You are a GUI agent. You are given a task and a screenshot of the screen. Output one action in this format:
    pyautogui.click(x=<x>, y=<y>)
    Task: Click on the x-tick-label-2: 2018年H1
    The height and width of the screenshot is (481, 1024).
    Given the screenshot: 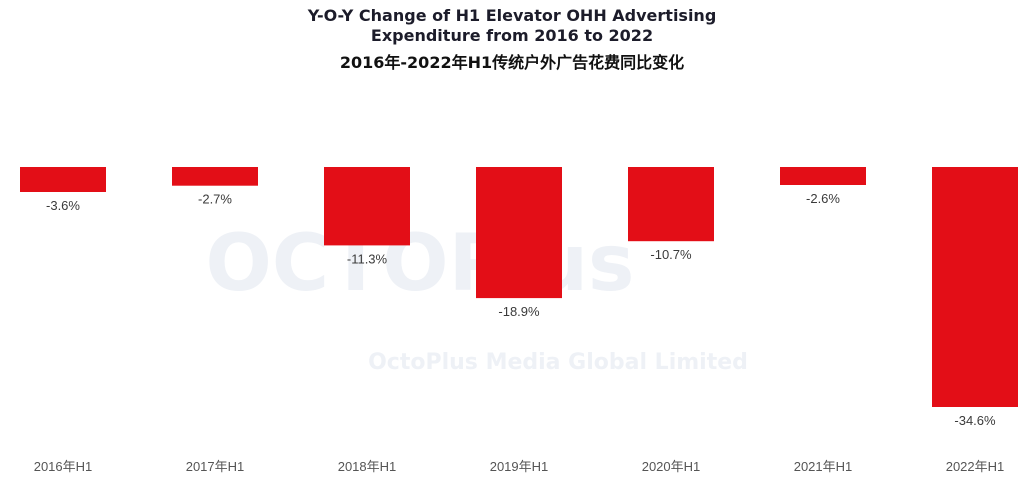 What is the action you would take?
    pyautogui.click(x=367, y=466)
    